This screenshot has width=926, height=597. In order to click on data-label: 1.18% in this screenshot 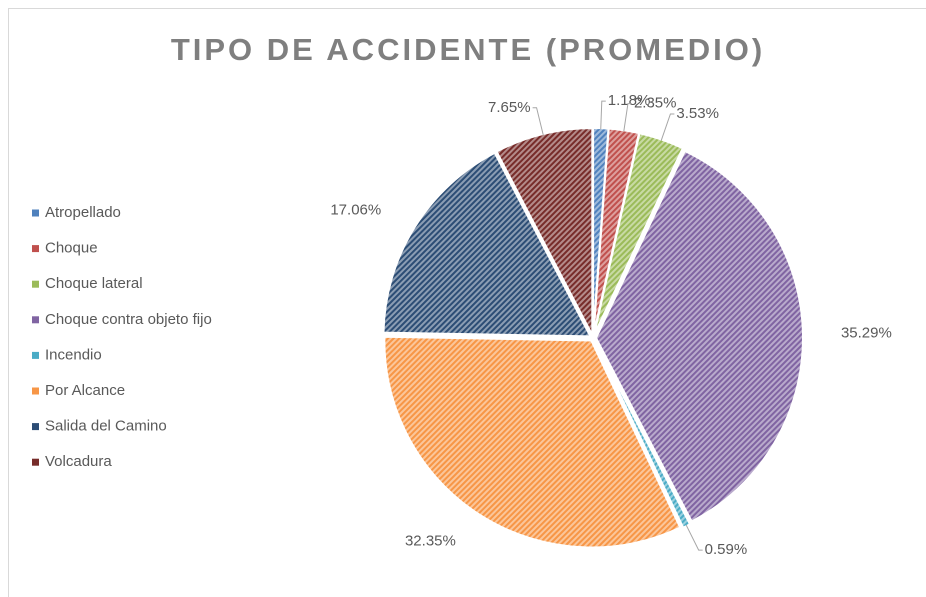, I will do `click(629, 100)`.